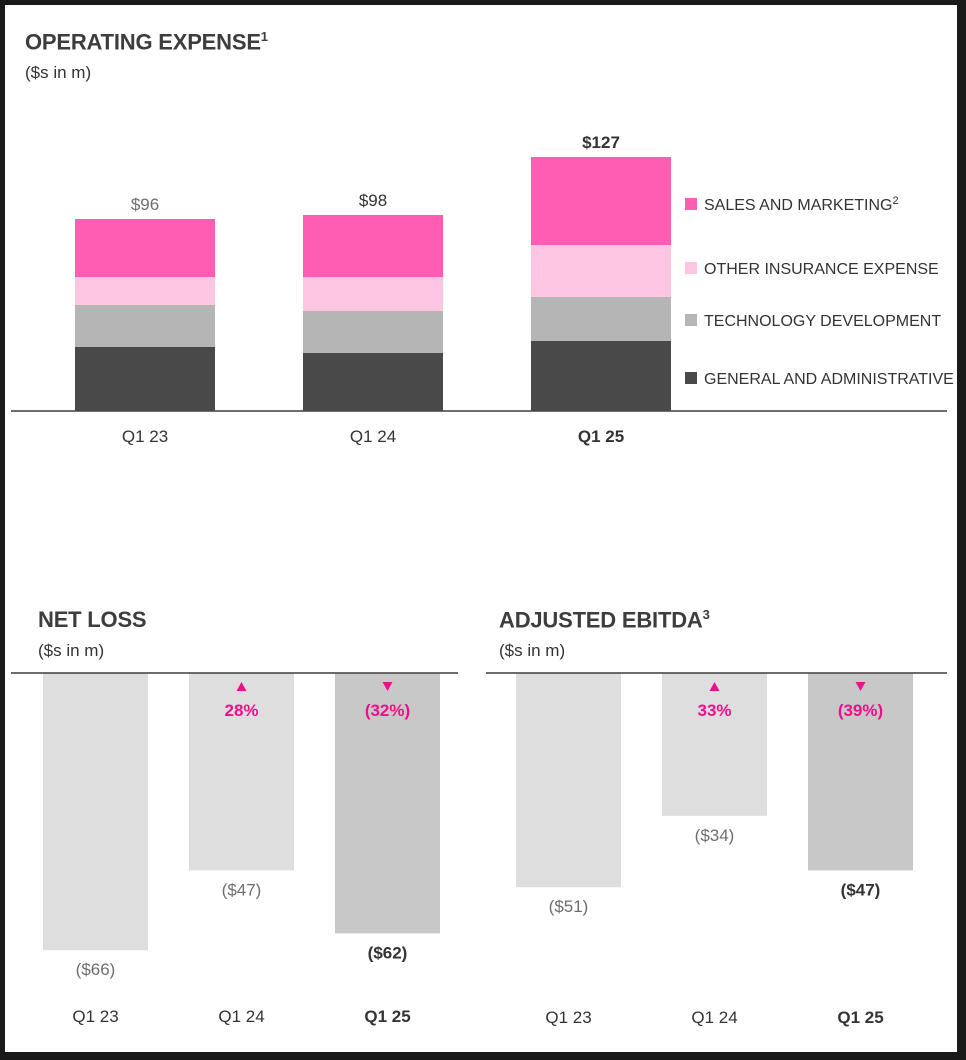 This screenshot has height=1060, width=966. I want to click on legend-entry: OTHER INSURANCE EXPENSE, so click(821, 269).